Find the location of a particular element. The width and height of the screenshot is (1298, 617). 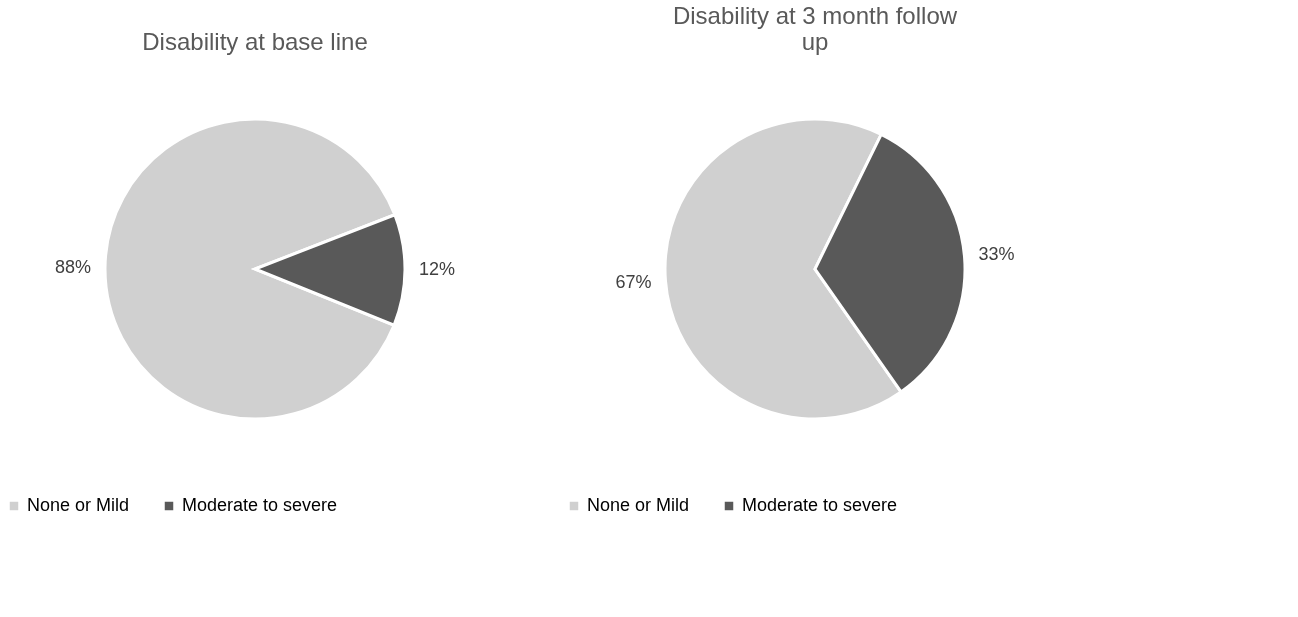

data-label: 33% is located at coordinates (996, 254).